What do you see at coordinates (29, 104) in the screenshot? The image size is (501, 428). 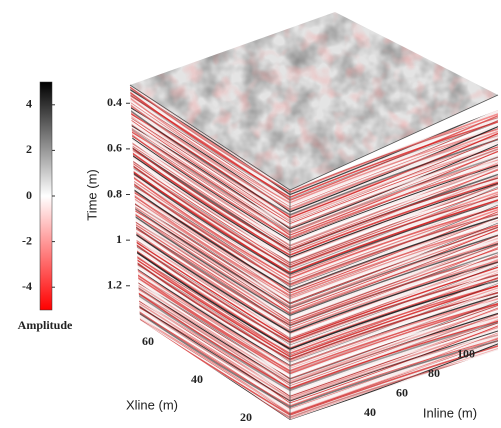 I see `colorbar-tick-label: 4` at bounding box center [29, 104].